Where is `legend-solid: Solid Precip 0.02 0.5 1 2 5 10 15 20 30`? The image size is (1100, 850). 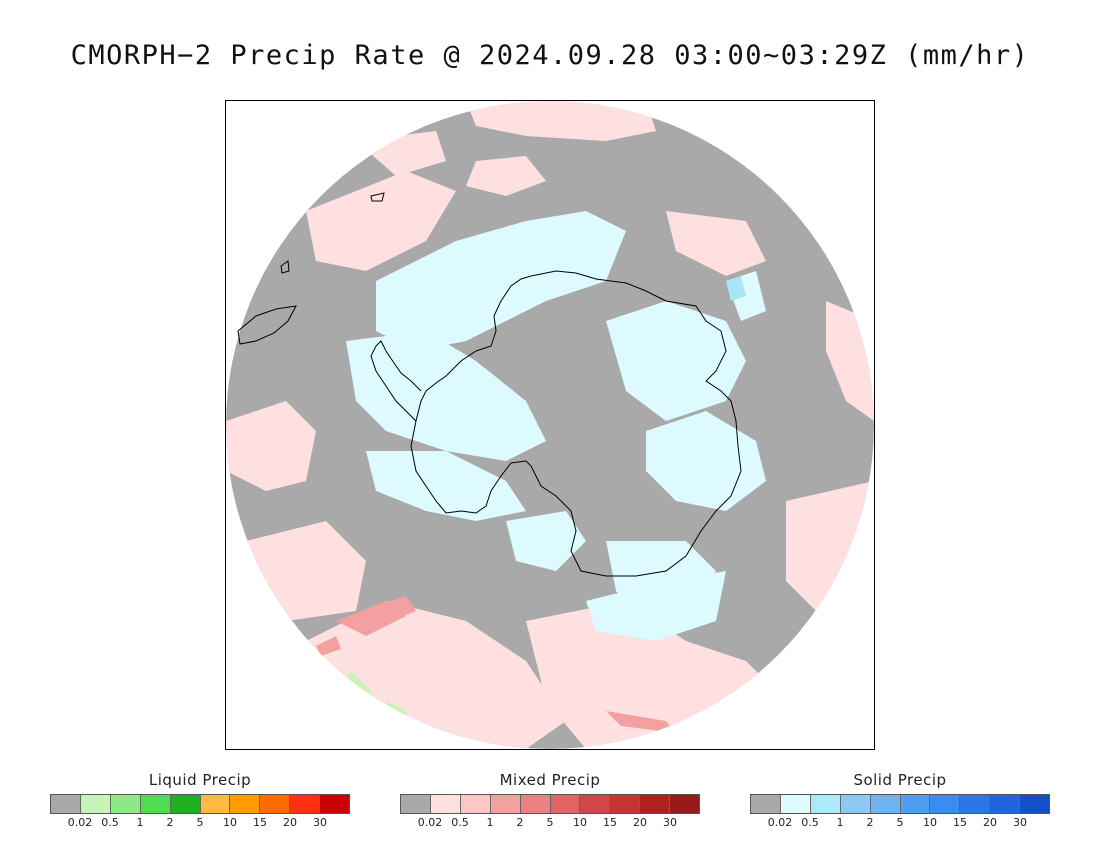
legend-solid: Solid Precip 0.02 0.5 1 2 5 10 15 20 30 is located at coordinates (900, 800).